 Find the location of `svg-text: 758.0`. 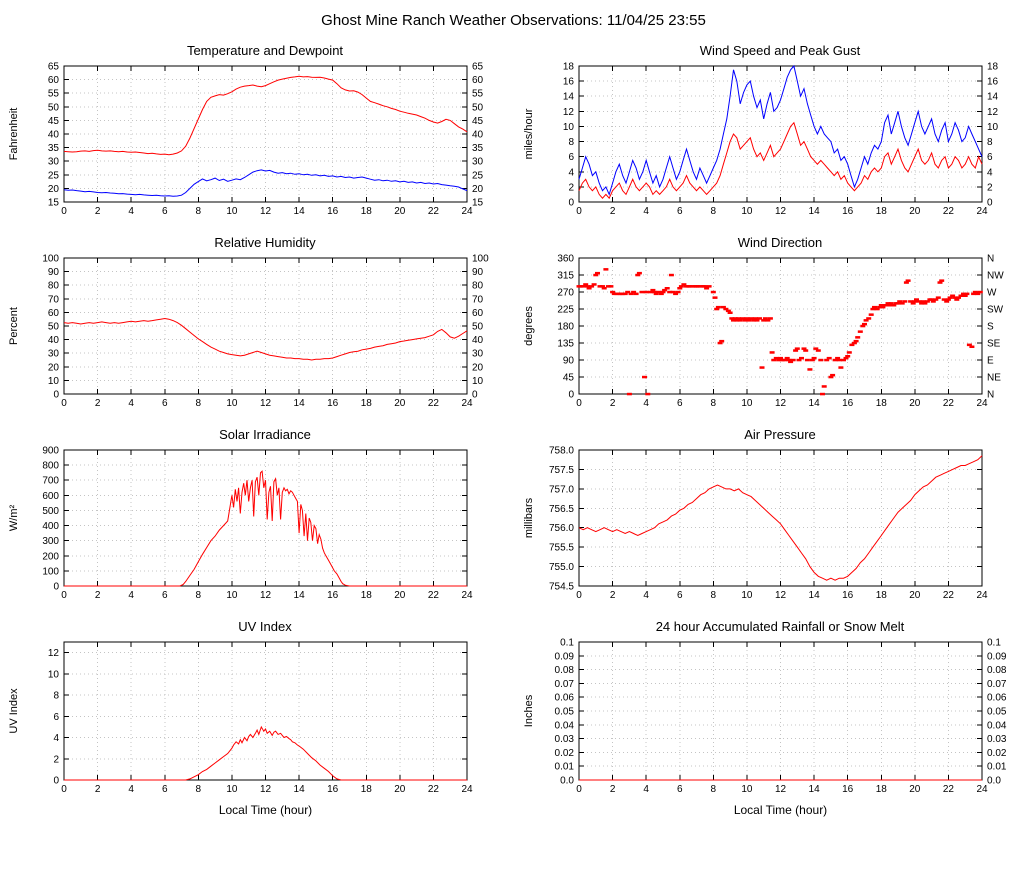

svg-text: 758.0 is located at coordinates (560, 451).